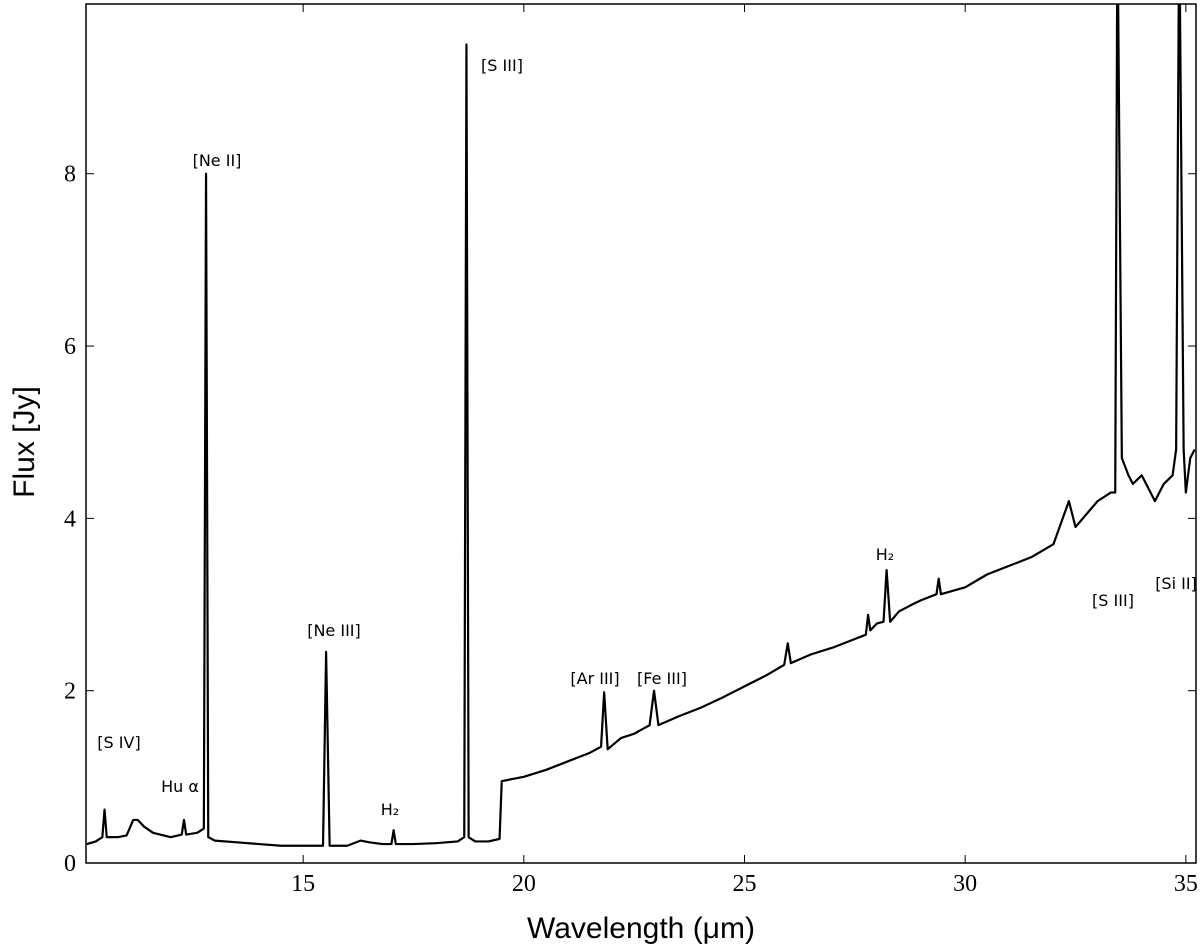 The width and height of the screenshot is (1200, 948). I want to click on annotation: [Ne II], so click(217, 160).